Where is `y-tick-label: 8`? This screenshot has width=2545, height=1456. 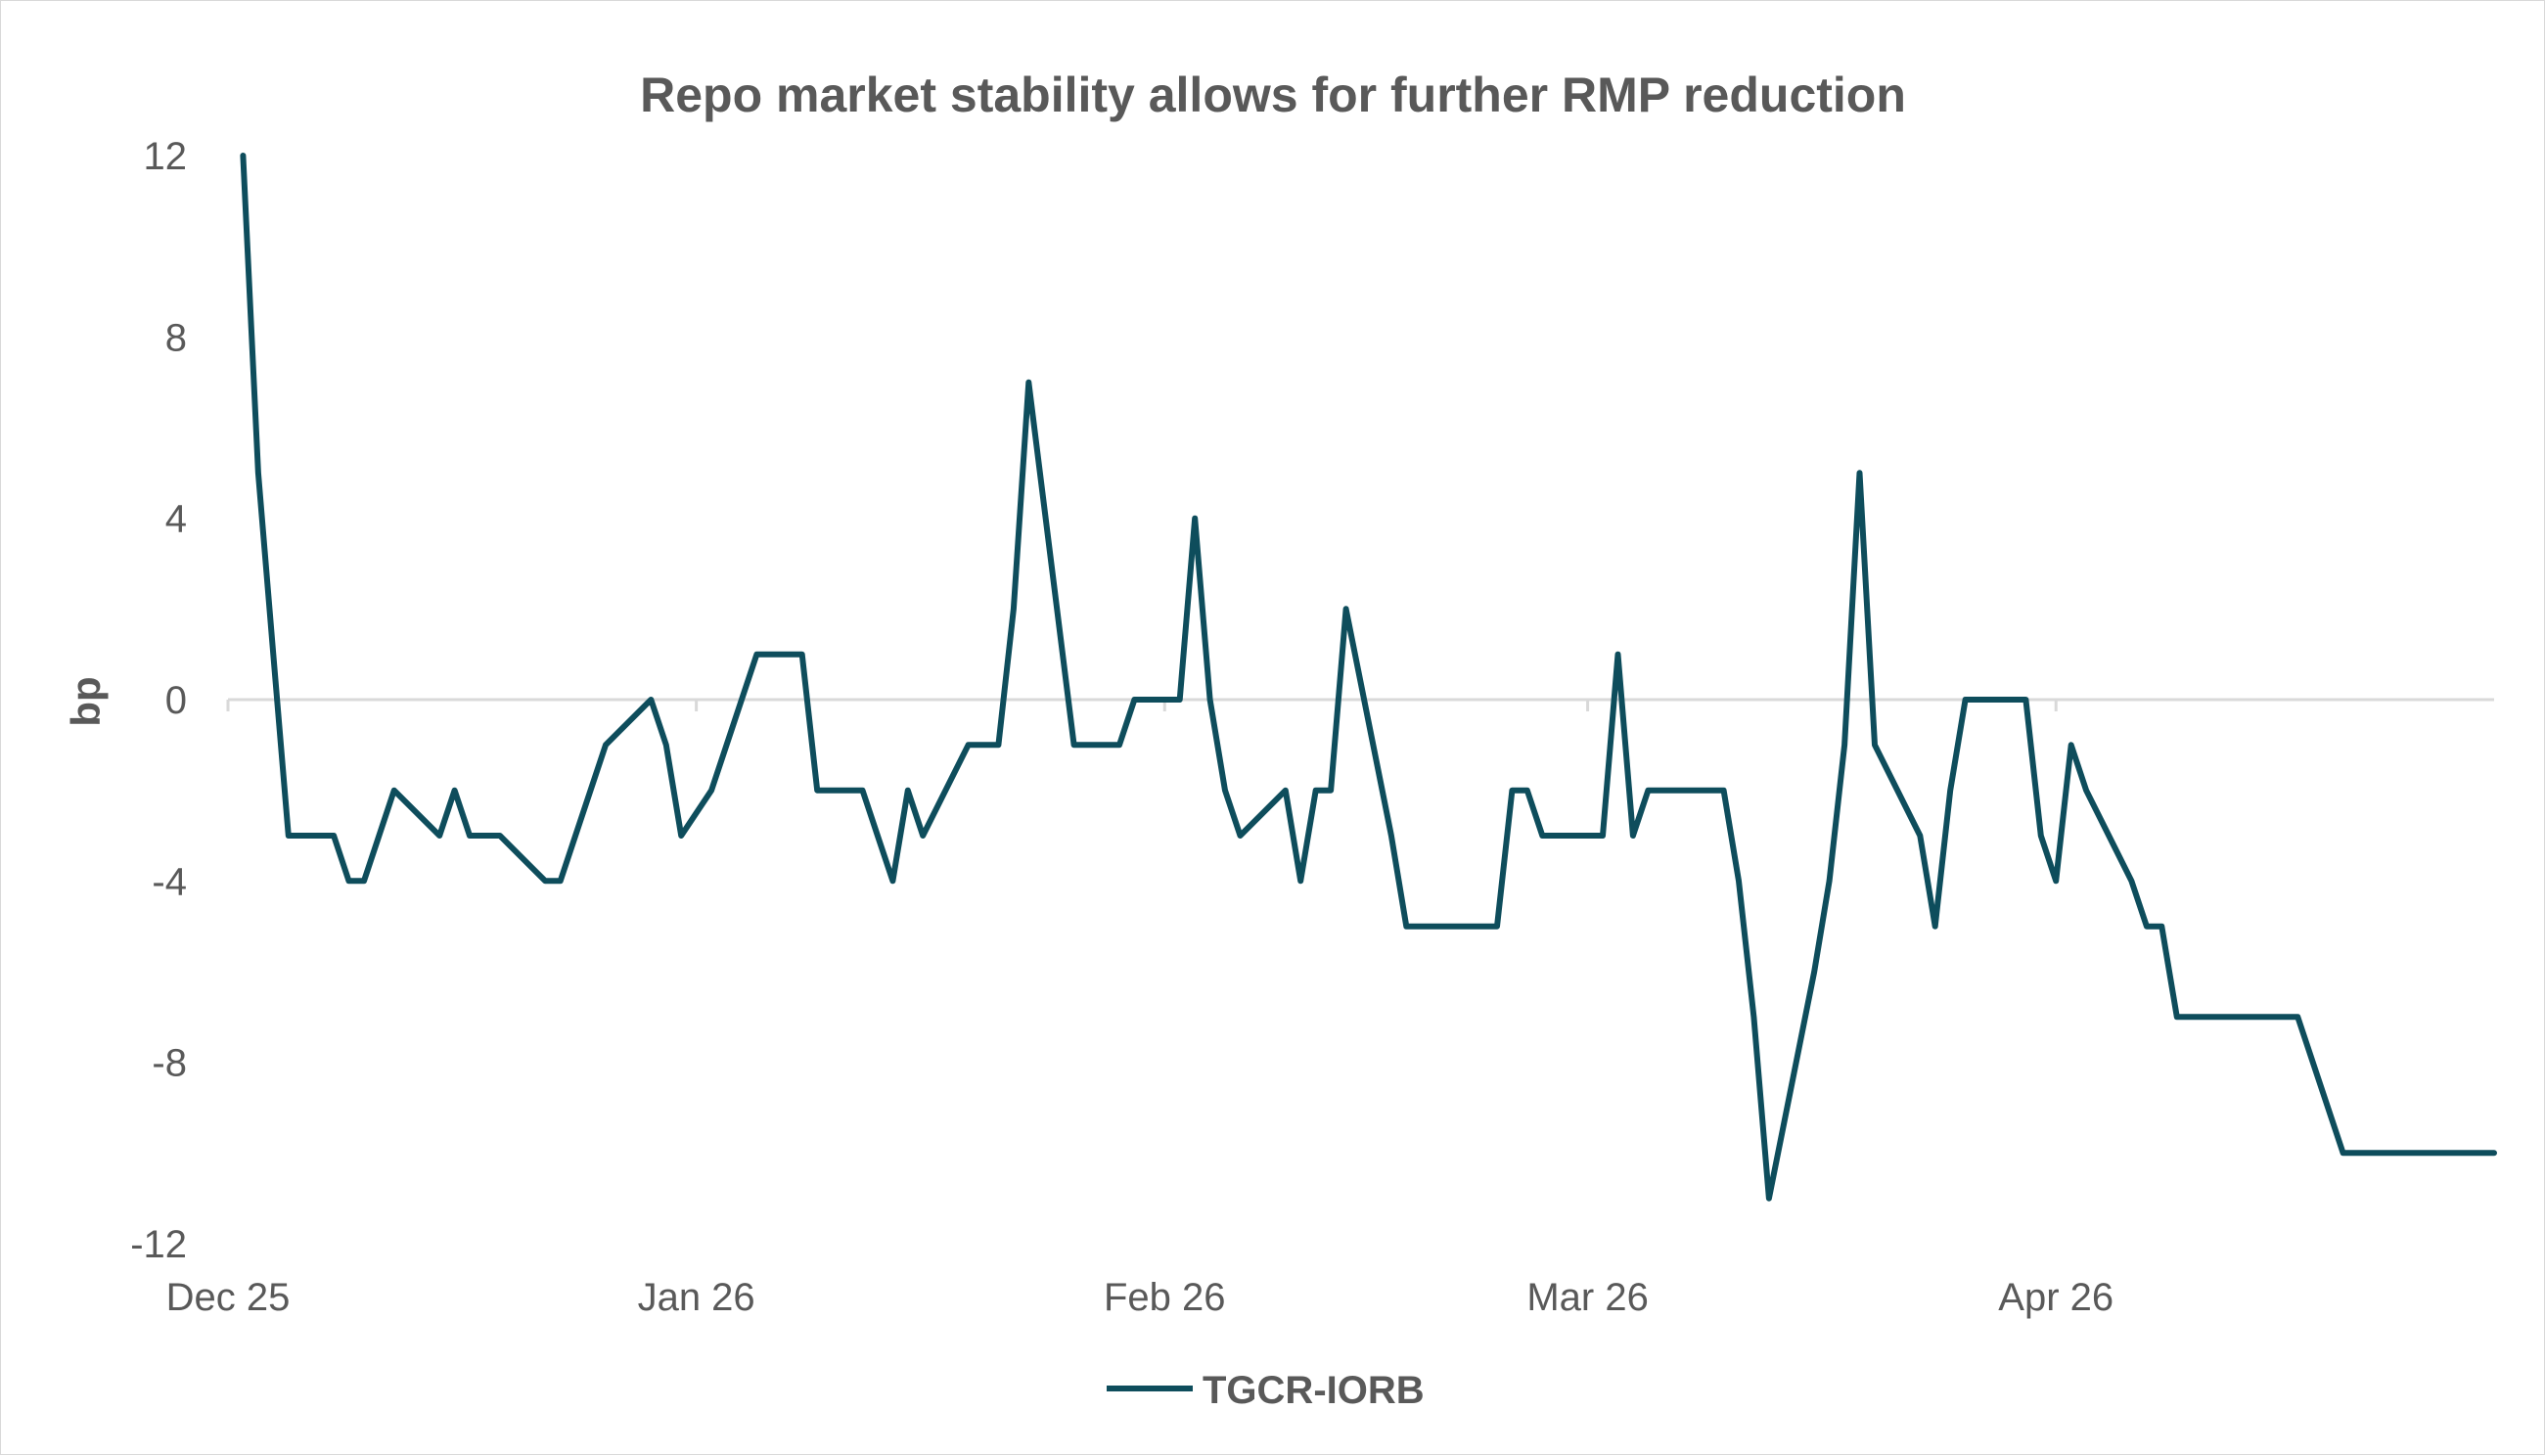 y-tick-label: 8 is located at coordinates (176, 337).